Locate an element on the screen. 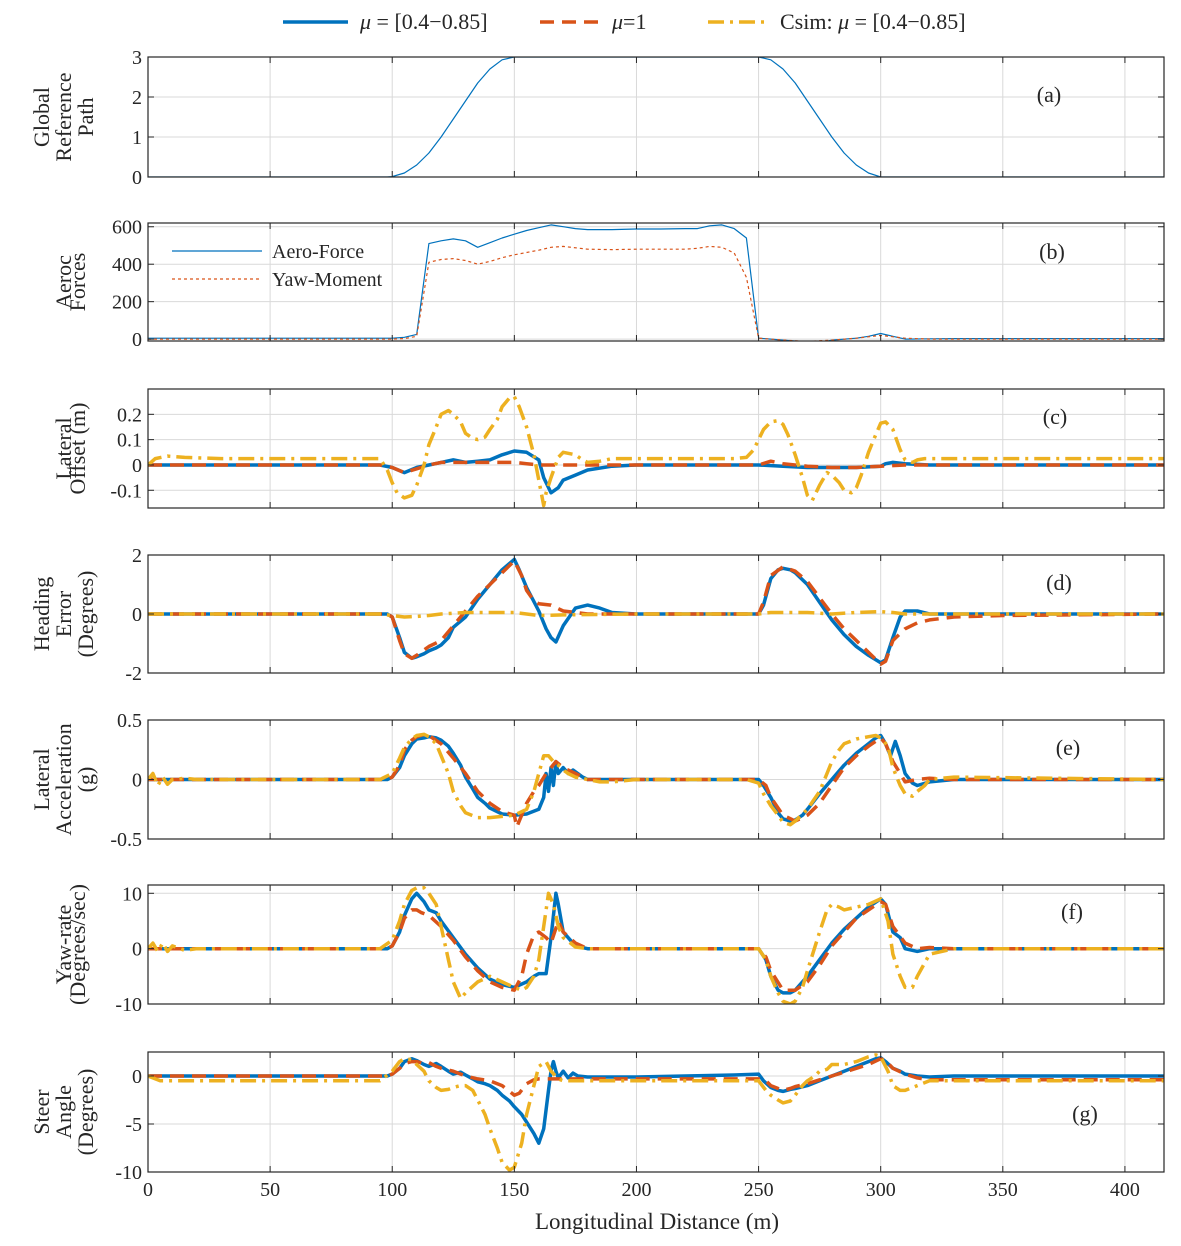 Image resolution: width=1181 pixels, height=1246 pixels. x-tick-label: 250 is located at coordinates (759, 1190).